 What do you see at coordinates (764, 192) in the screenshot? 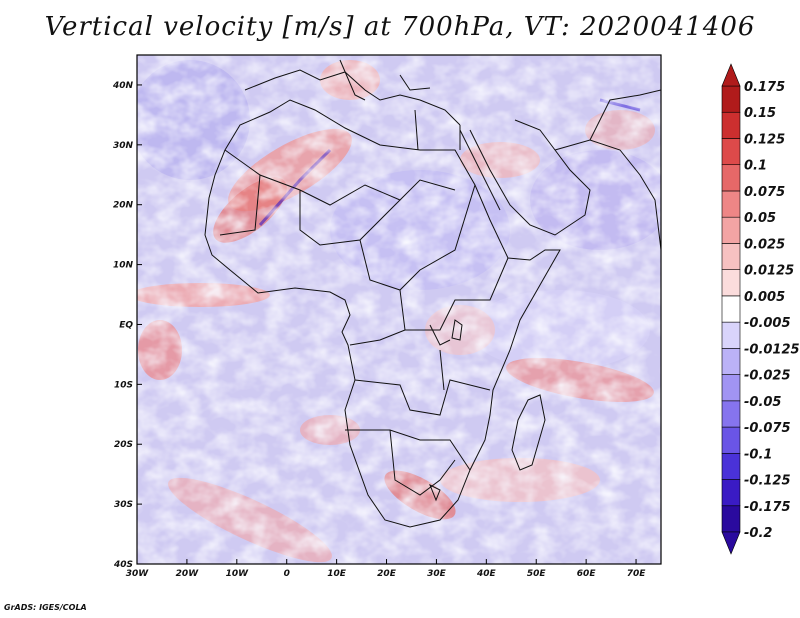
I see `colorbar-label: 0.075` at bounding box center [764, 192].